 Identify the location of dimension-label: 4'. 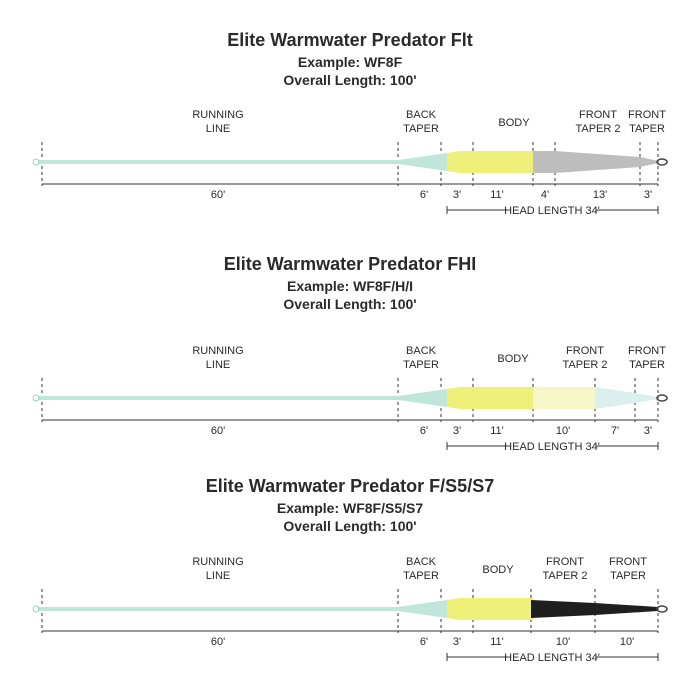
(545, 195).